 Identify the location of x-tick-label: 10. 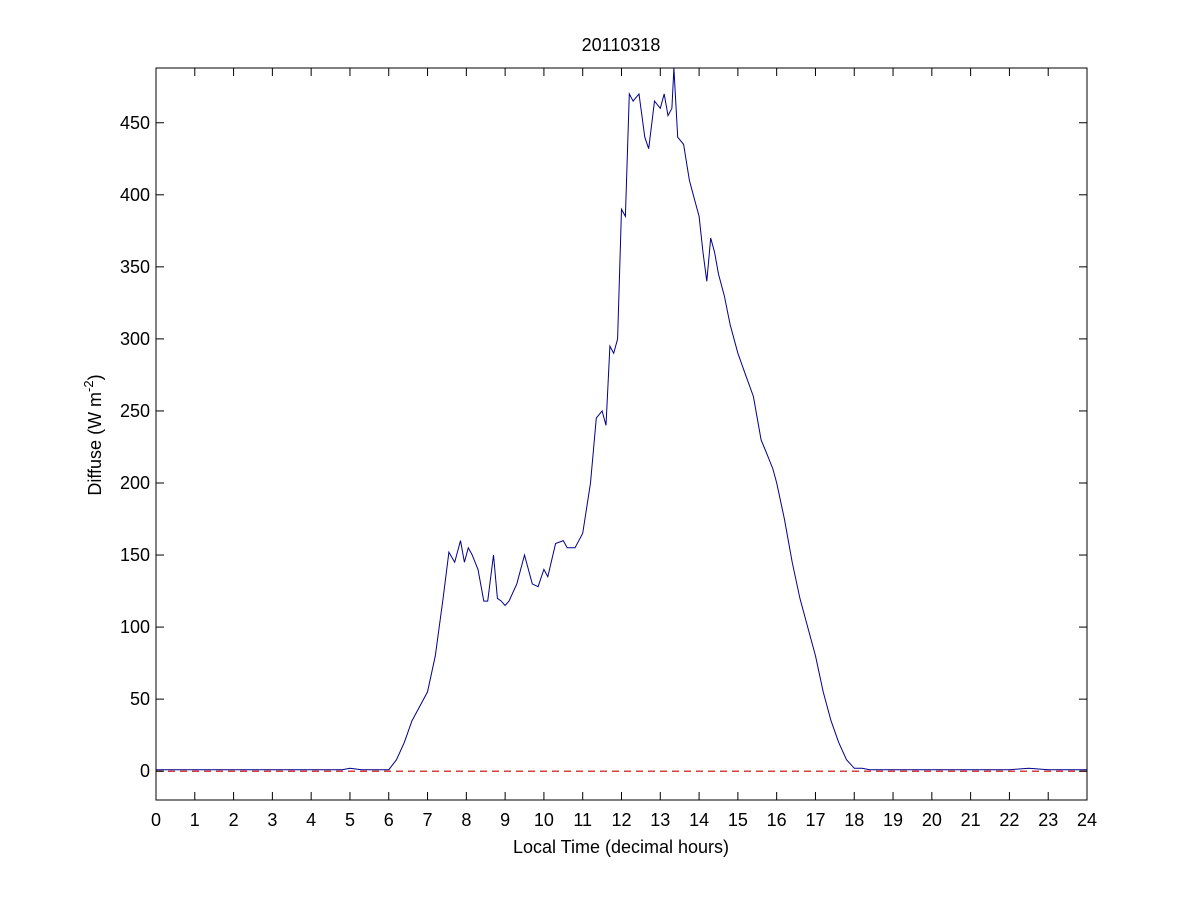
(544, 820).